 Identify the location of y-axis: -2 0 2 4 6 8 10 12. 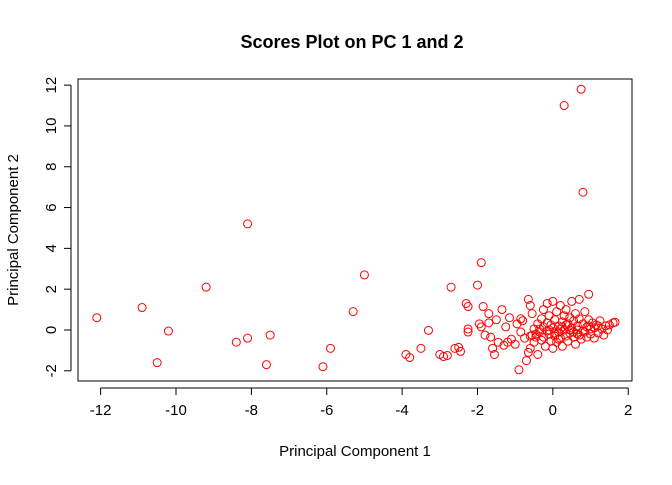
(57, 227).